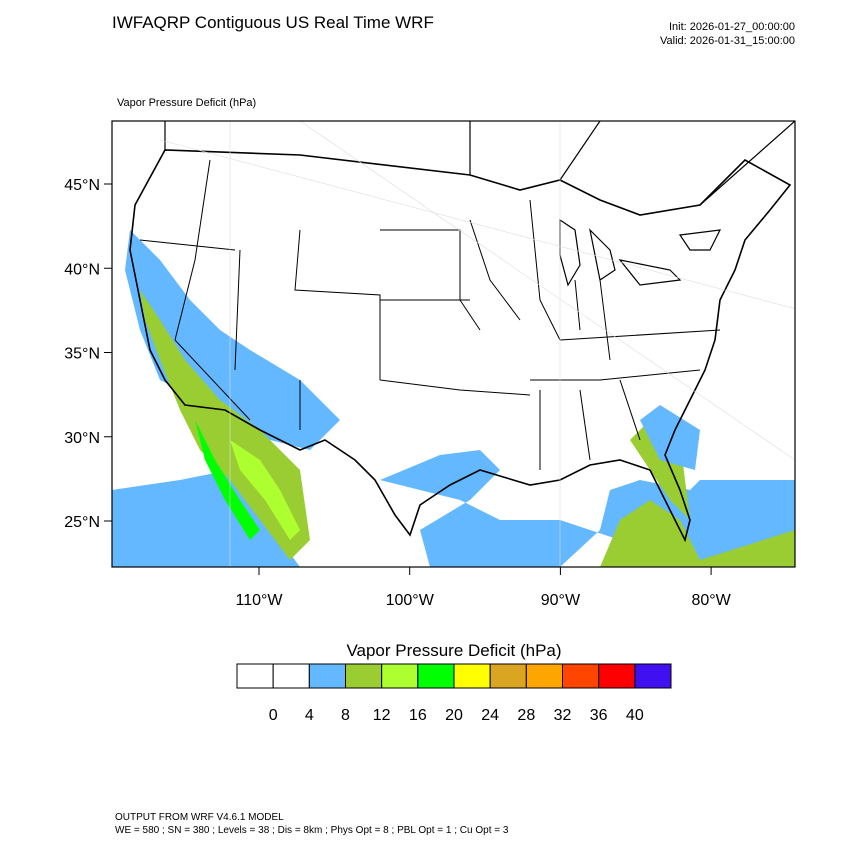  I want to click on shade-atlantic, so click(697, 533).